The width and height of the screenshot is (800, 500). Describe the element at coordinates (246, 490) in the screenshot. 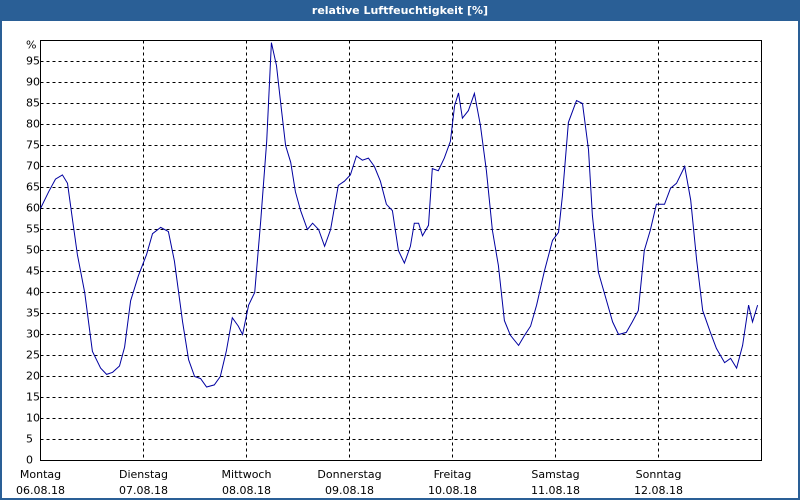

I see `x-tick-date: 08.08.18` at that location.